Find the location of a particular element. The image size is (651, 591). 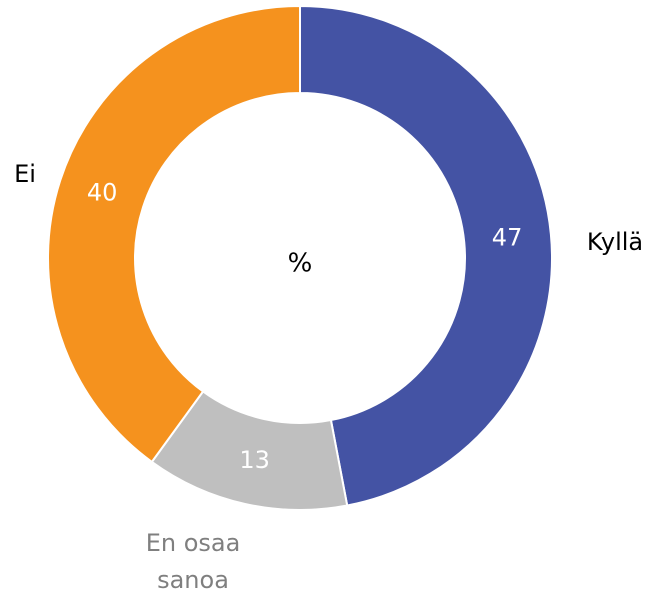

value-label: 47 is located at coordinates (507, 237).